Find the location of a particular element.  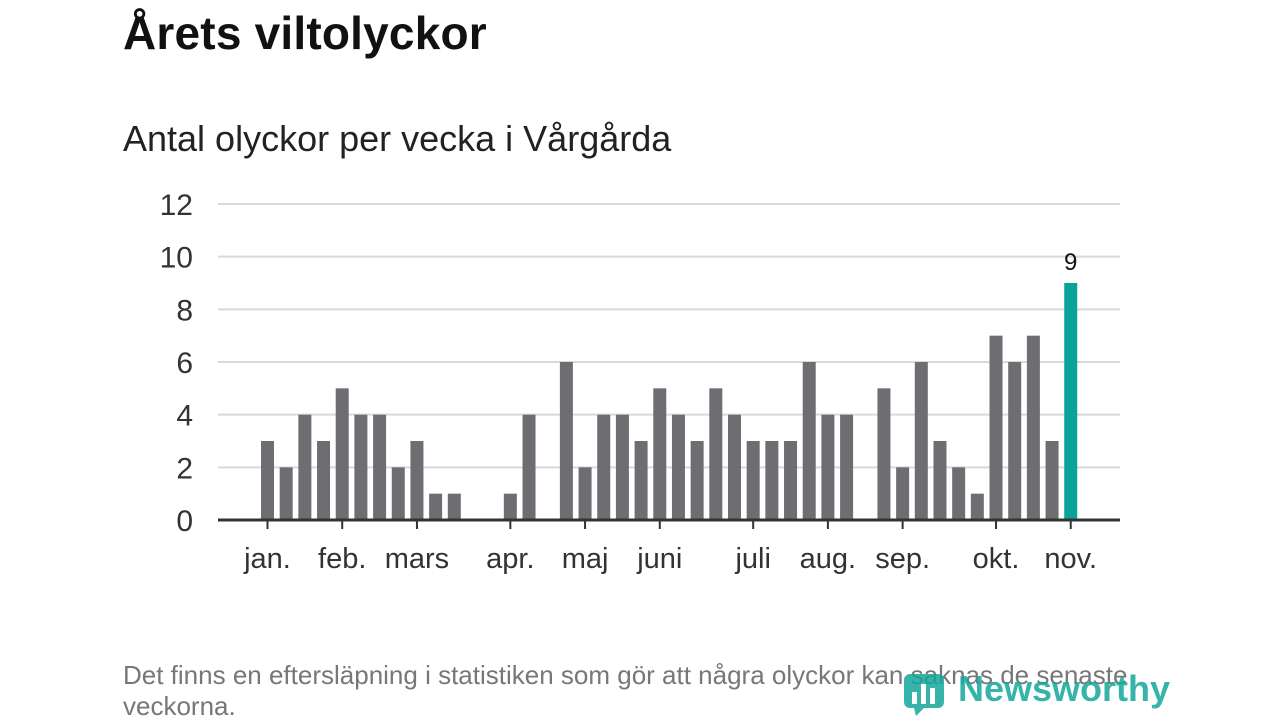

x-tick-label: juni is located at coordinates (659, 559).